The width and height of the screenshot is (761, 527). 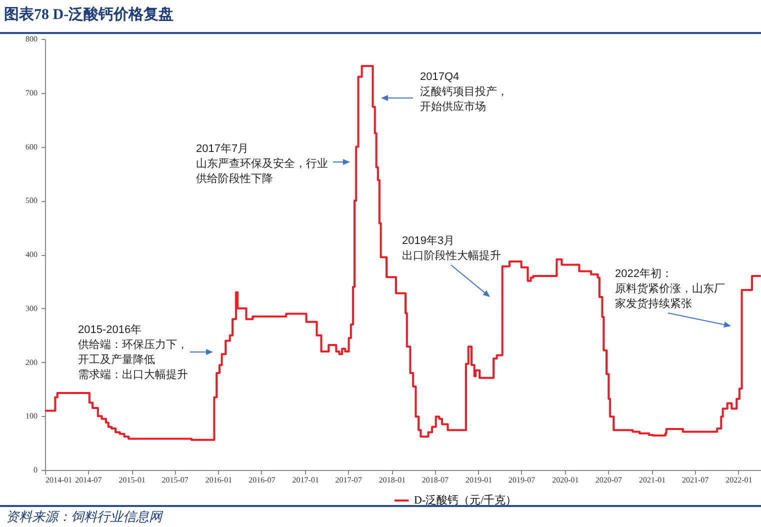 I want to click on x-tick-label: 2017-07, so click(x=348, y=480).